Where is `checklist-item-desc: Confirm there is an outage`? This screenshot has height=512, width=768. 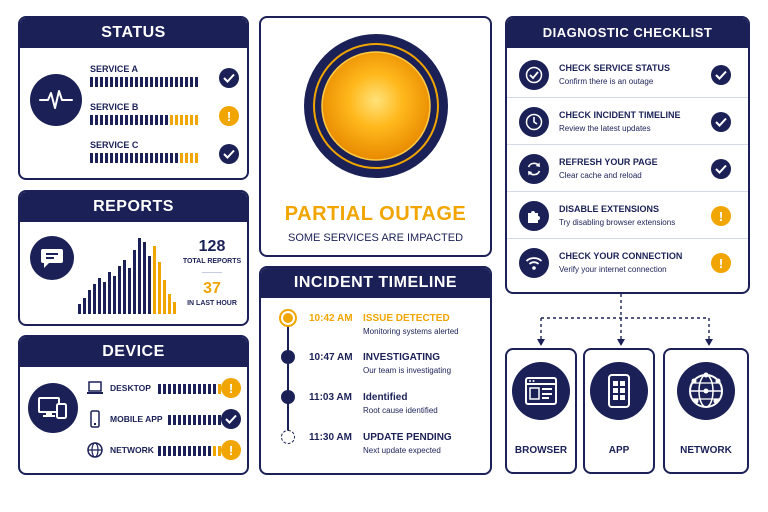 checklist-item-desc: Confirm there is an outage is located at coordinates (606, 81).